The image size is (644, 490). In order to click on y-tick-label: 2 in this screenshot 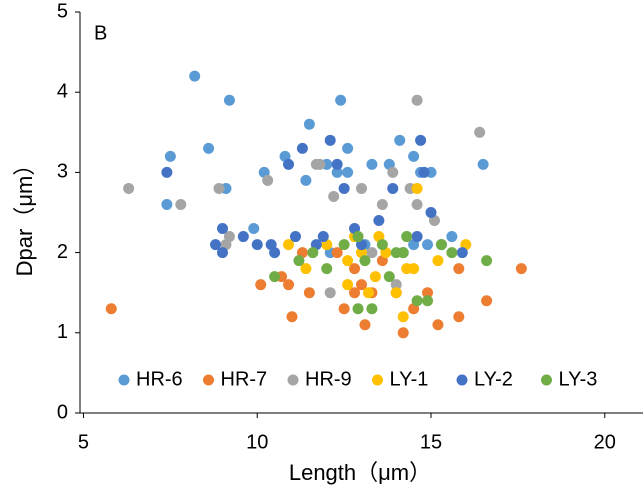, I will do `click(62, 252)`.